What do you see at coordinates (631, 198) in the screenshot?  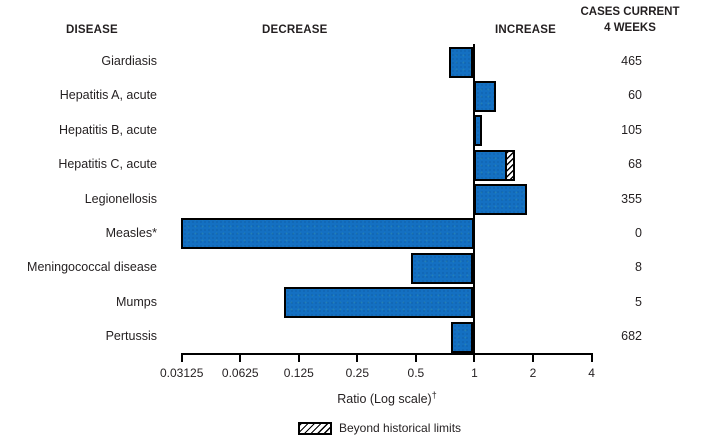 I see `cases-current-4-weeks-value: 355` at bounding box center [631, 198].